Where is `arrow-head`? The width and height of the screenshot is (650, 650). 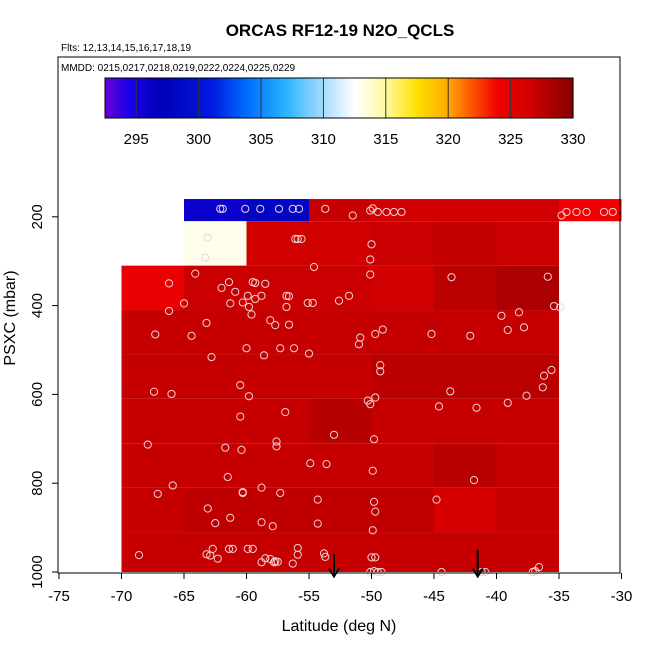
arrow-head is located at coordinates (477, 573).